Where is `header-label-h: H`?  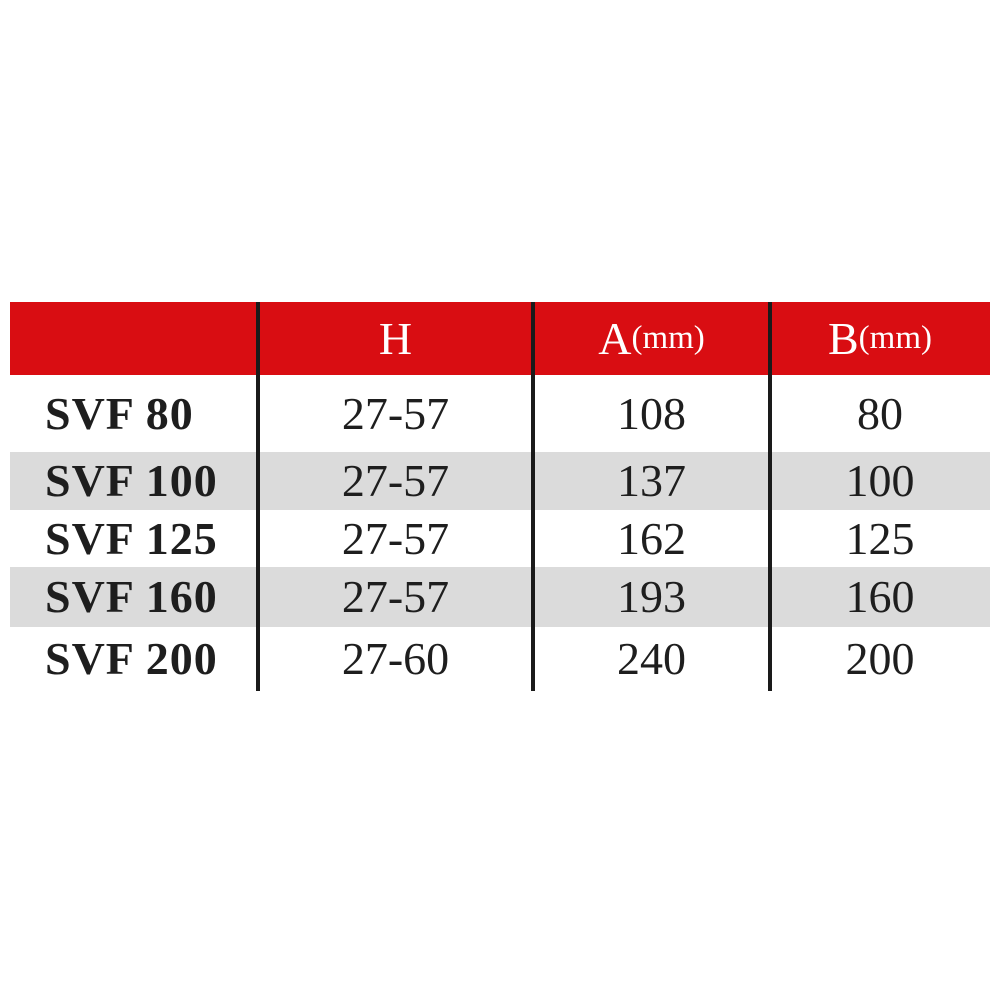 header-label-h: H is located at coordinates (395, 338).